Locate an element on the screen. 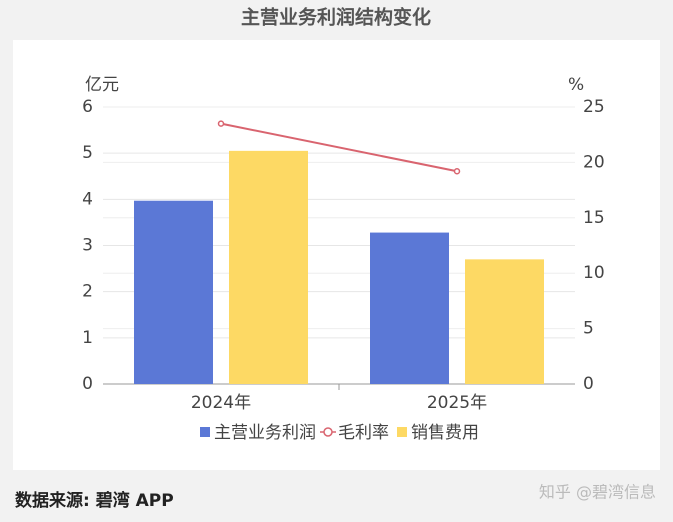 The image size is (673, 522). y2-tick-label: 25 is located at coordinates (594, 107).